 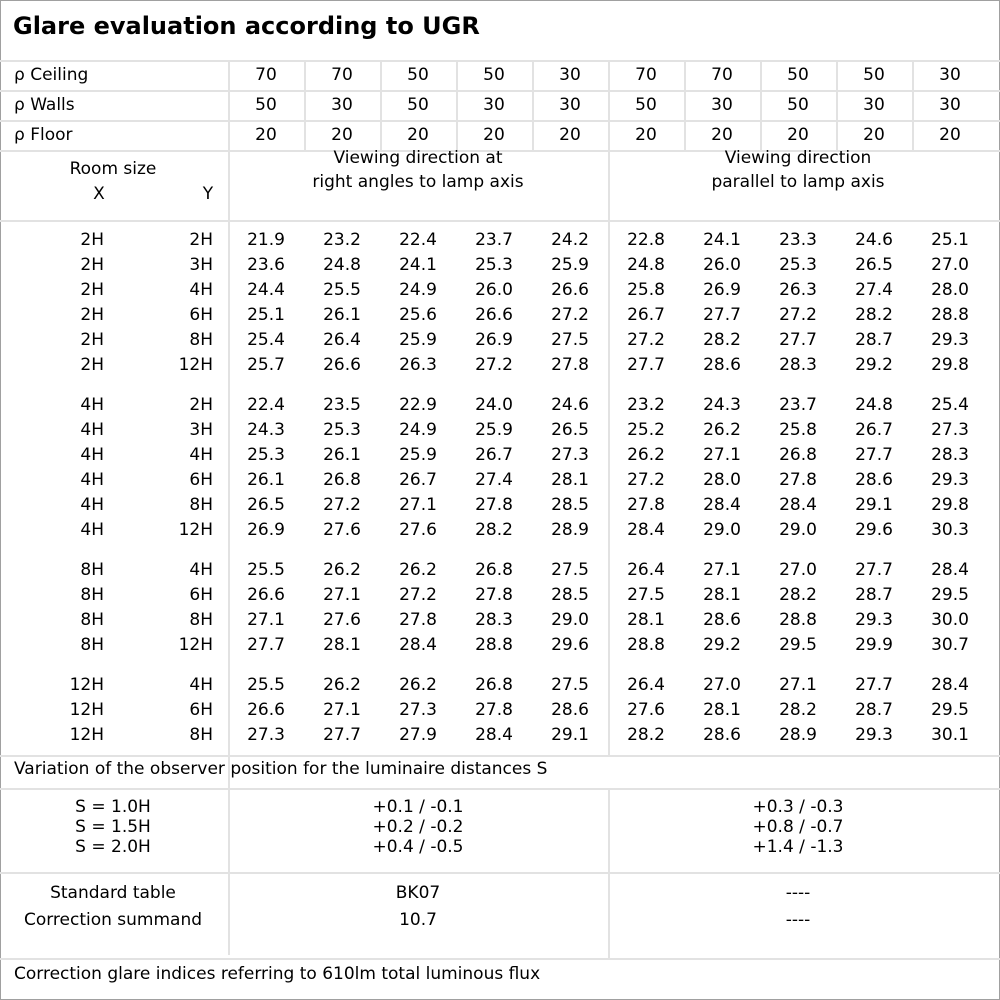 What do you see at coordinates (646, 240) in the screenshot?
I see `ugr-value: 22.8` at bounding box center [646, 240].